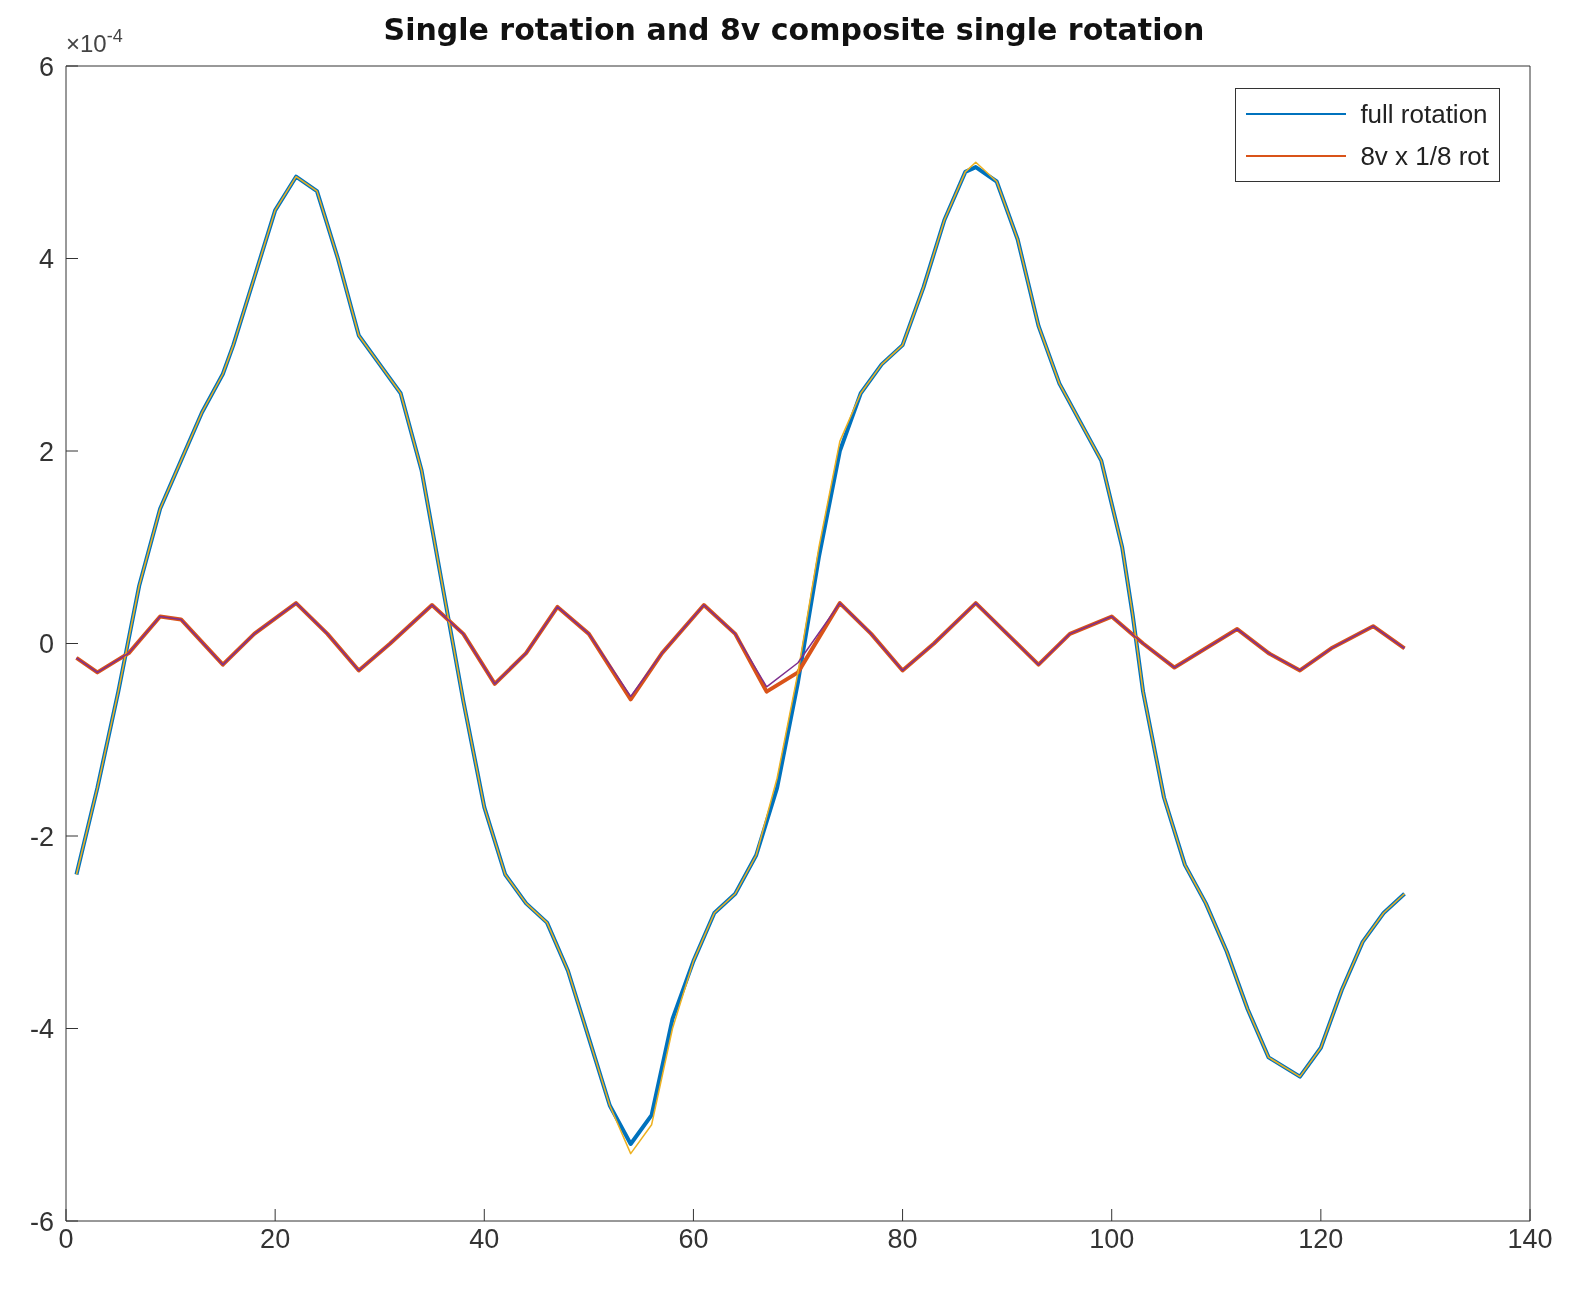  I want to click on y-tick-label: 4, so click(46, 259).